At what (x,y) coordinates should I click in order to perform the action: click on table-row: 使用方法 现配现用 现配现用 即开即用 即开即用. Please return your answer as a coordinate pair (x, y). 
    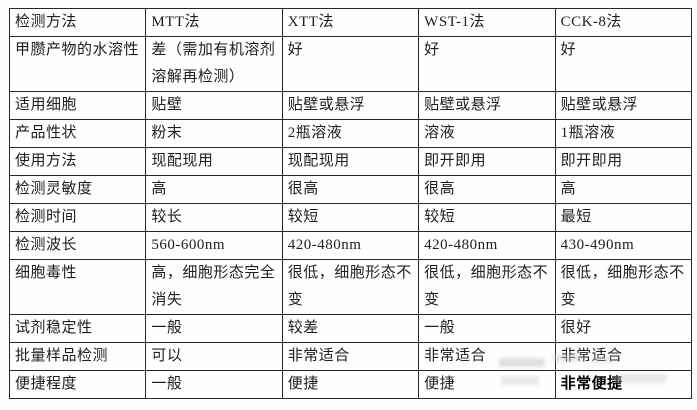
    Looking at the image, I should click on (350, 161).